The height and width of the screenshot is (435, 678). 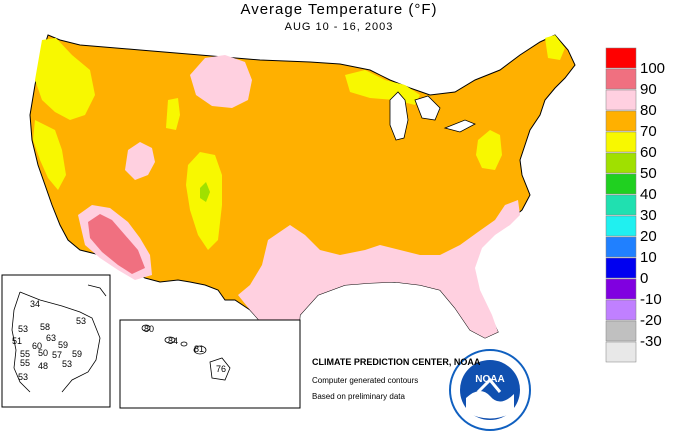 I want to click on legend-value-label: 60, so click(x=648, y=152).